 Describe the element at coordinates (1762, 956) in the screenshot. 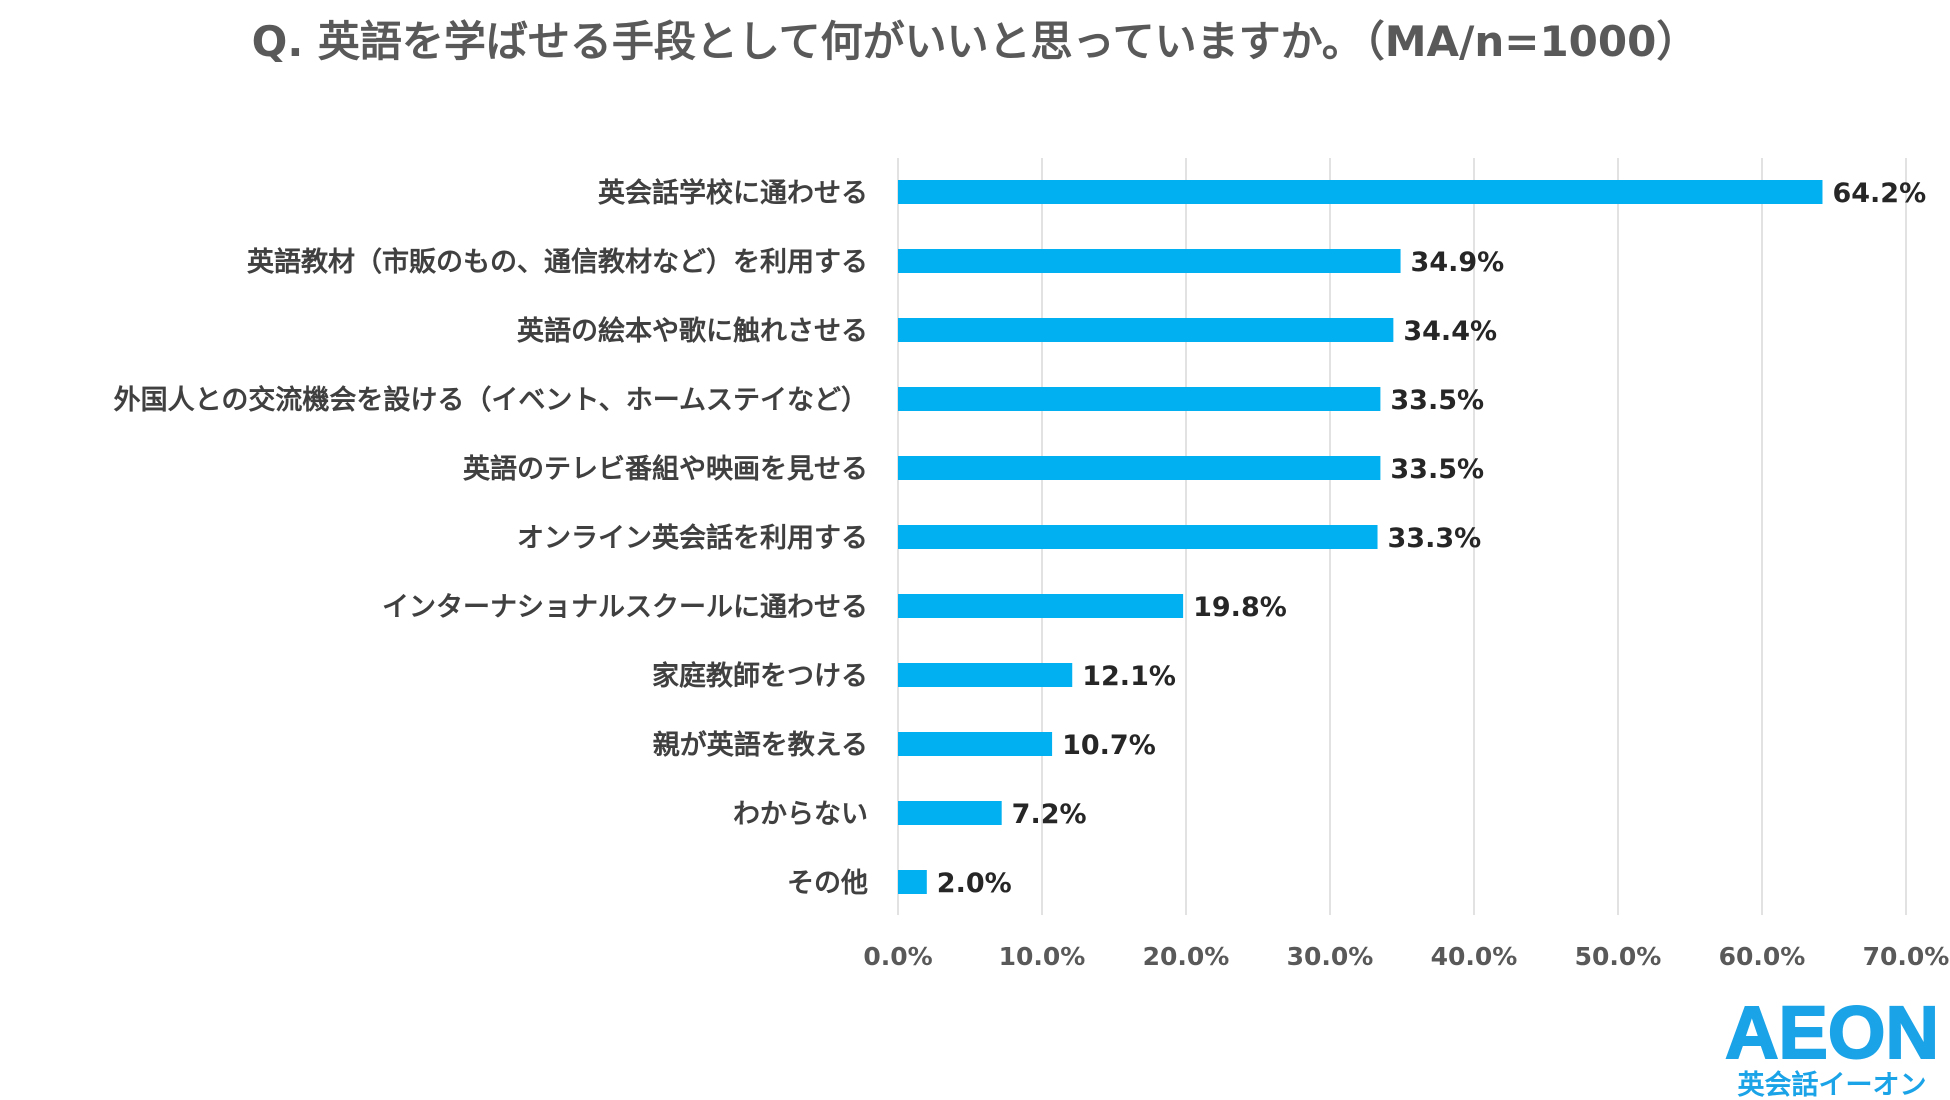

I see `x-tick-label: 60.0%` at that location.